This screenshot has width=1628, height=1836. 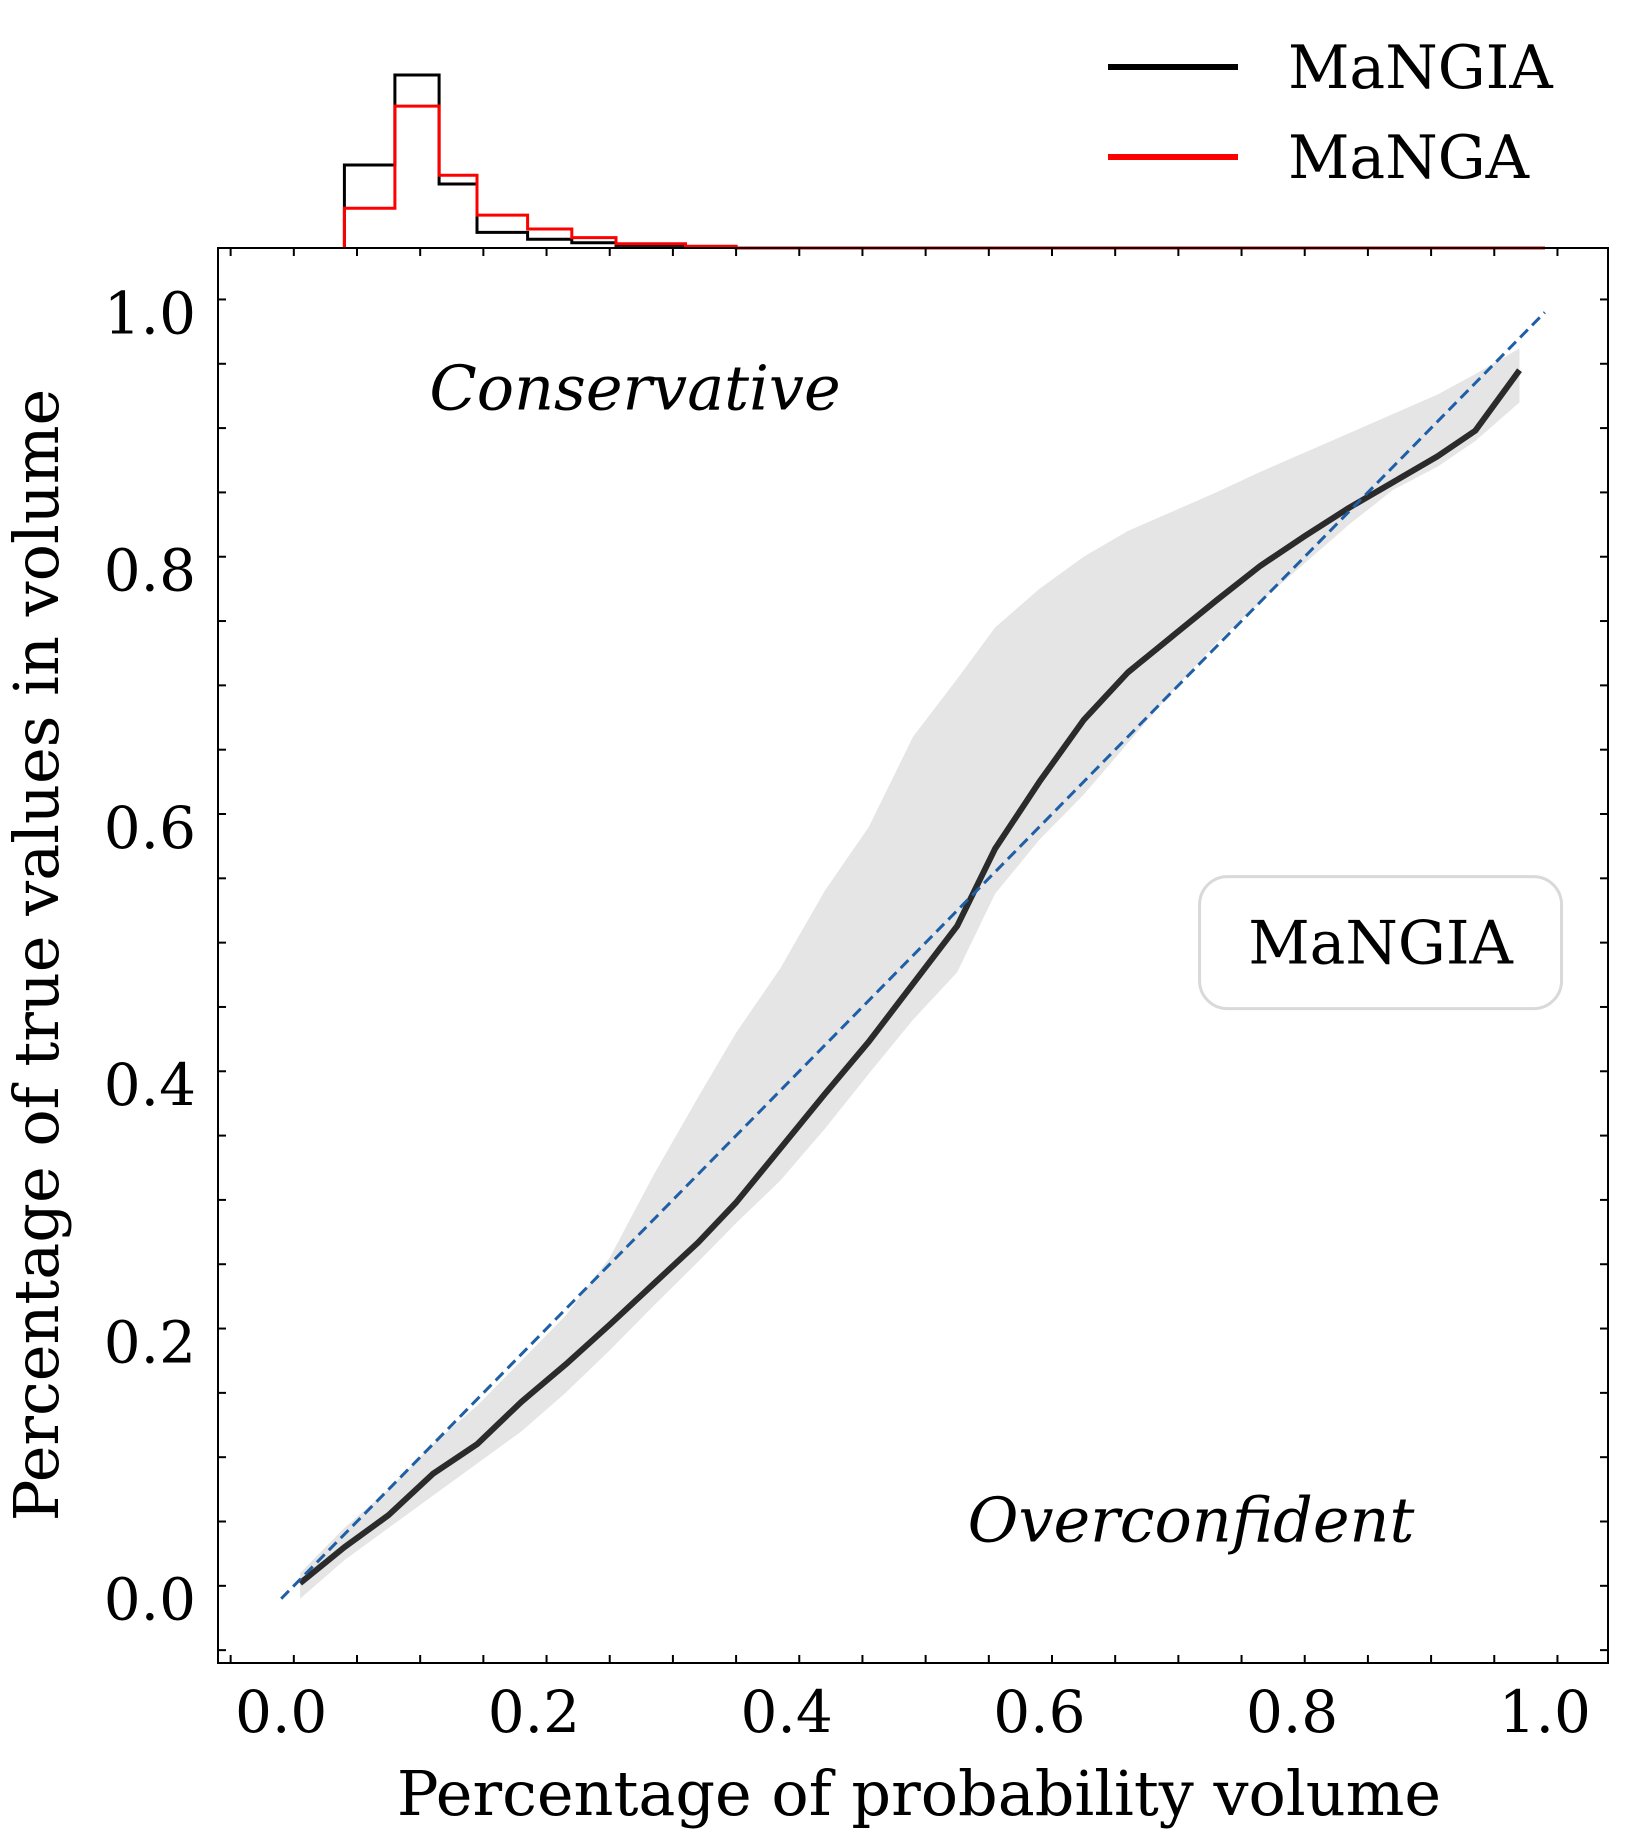 What do you see at coordinates (150, 828) in the screenshot?
I see `y-tick-label: 0.6` at bounding box center [150, 828].